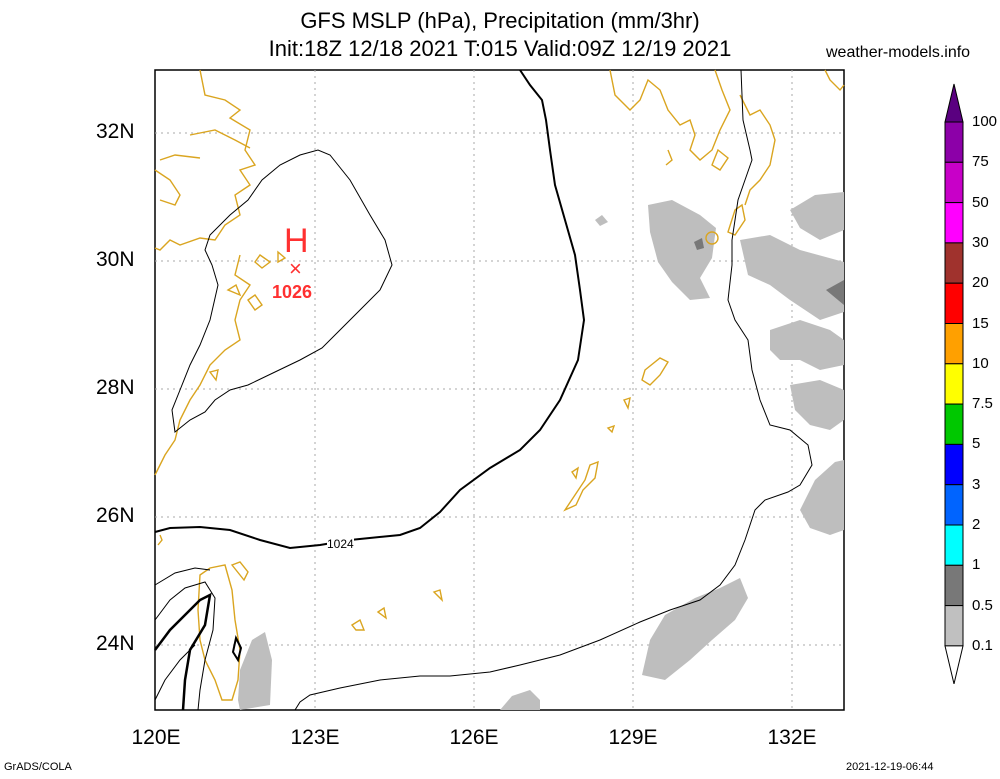 The width and height of the screenshot is (1000, 779). I want to click on legend-colorbar, so click(954, 384).